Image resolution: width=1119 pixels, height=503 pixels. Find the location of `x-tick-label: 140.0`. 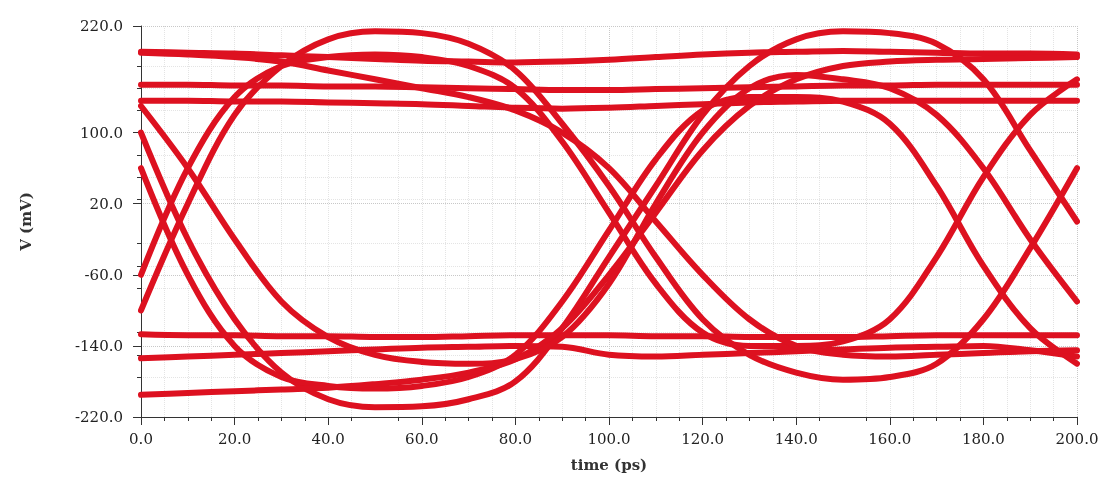

x-tick-label: 140.0 is located at coordinates (796, 438).